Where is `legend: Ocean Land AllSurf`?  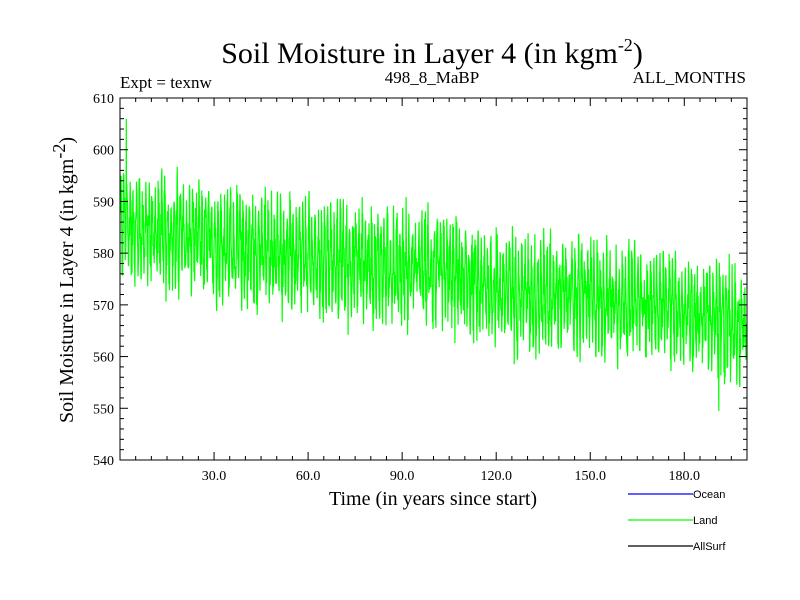
legend: Ocean Land AllSurf is located at coordinates (677, 521).